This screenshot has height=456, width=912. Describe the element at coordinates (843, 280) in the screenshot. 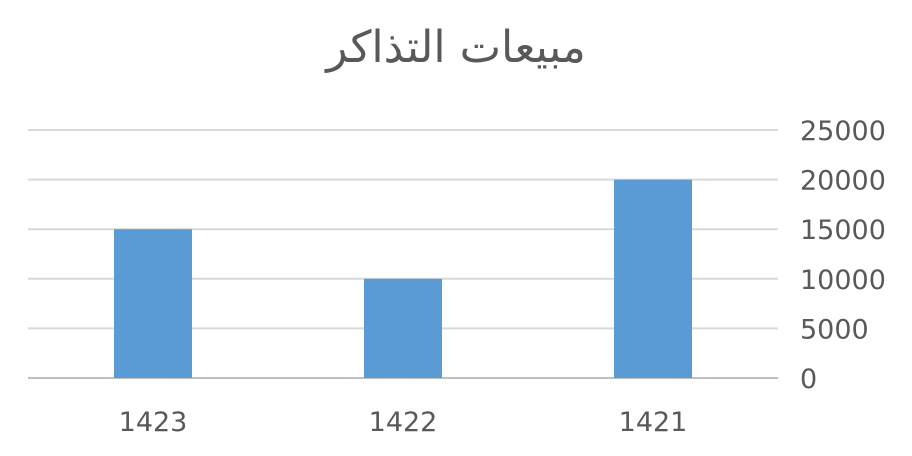

I see `y-tick-label: 10000` at that location.